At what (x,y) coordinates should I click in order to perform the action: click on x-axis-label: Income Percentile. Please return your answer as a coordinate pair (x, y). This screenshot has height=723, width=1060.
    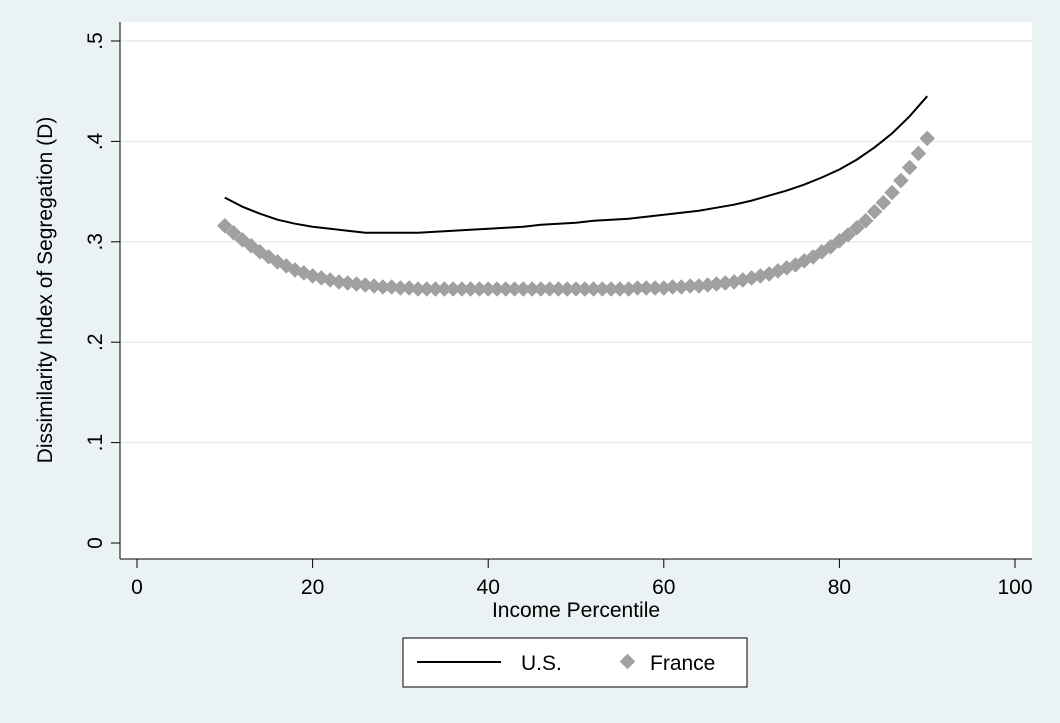
    Looking at the image, I should click on (576, 610).